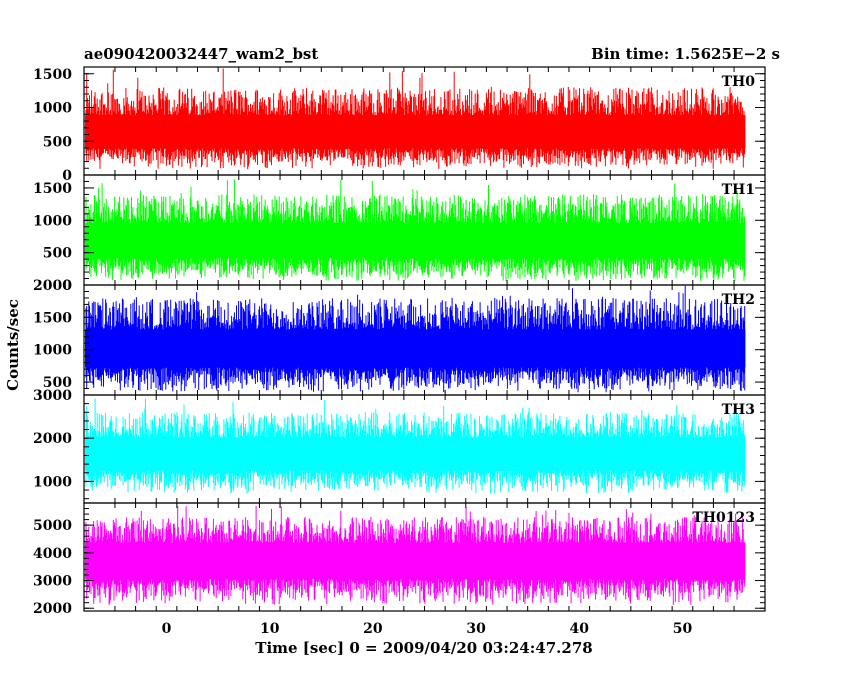  I want to click on series-line-th3, so click(415, 446).